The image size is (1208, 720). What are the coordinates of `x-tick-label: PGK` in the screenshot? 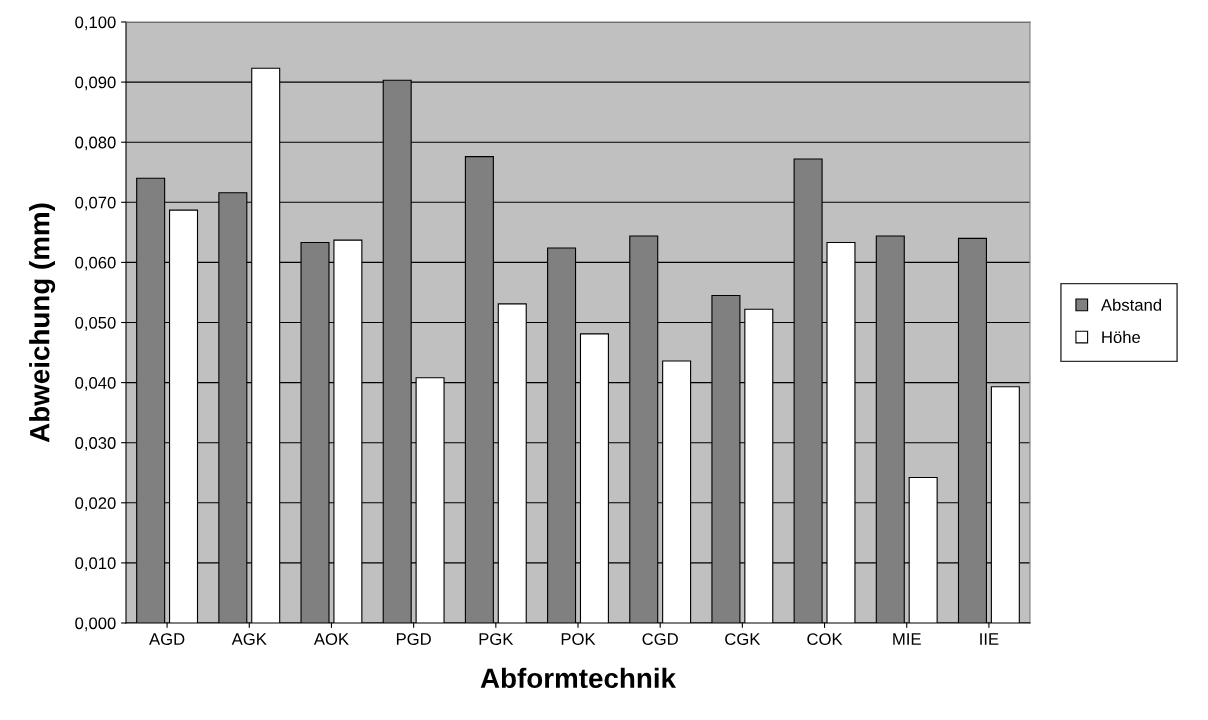 It's located at (496, 639).